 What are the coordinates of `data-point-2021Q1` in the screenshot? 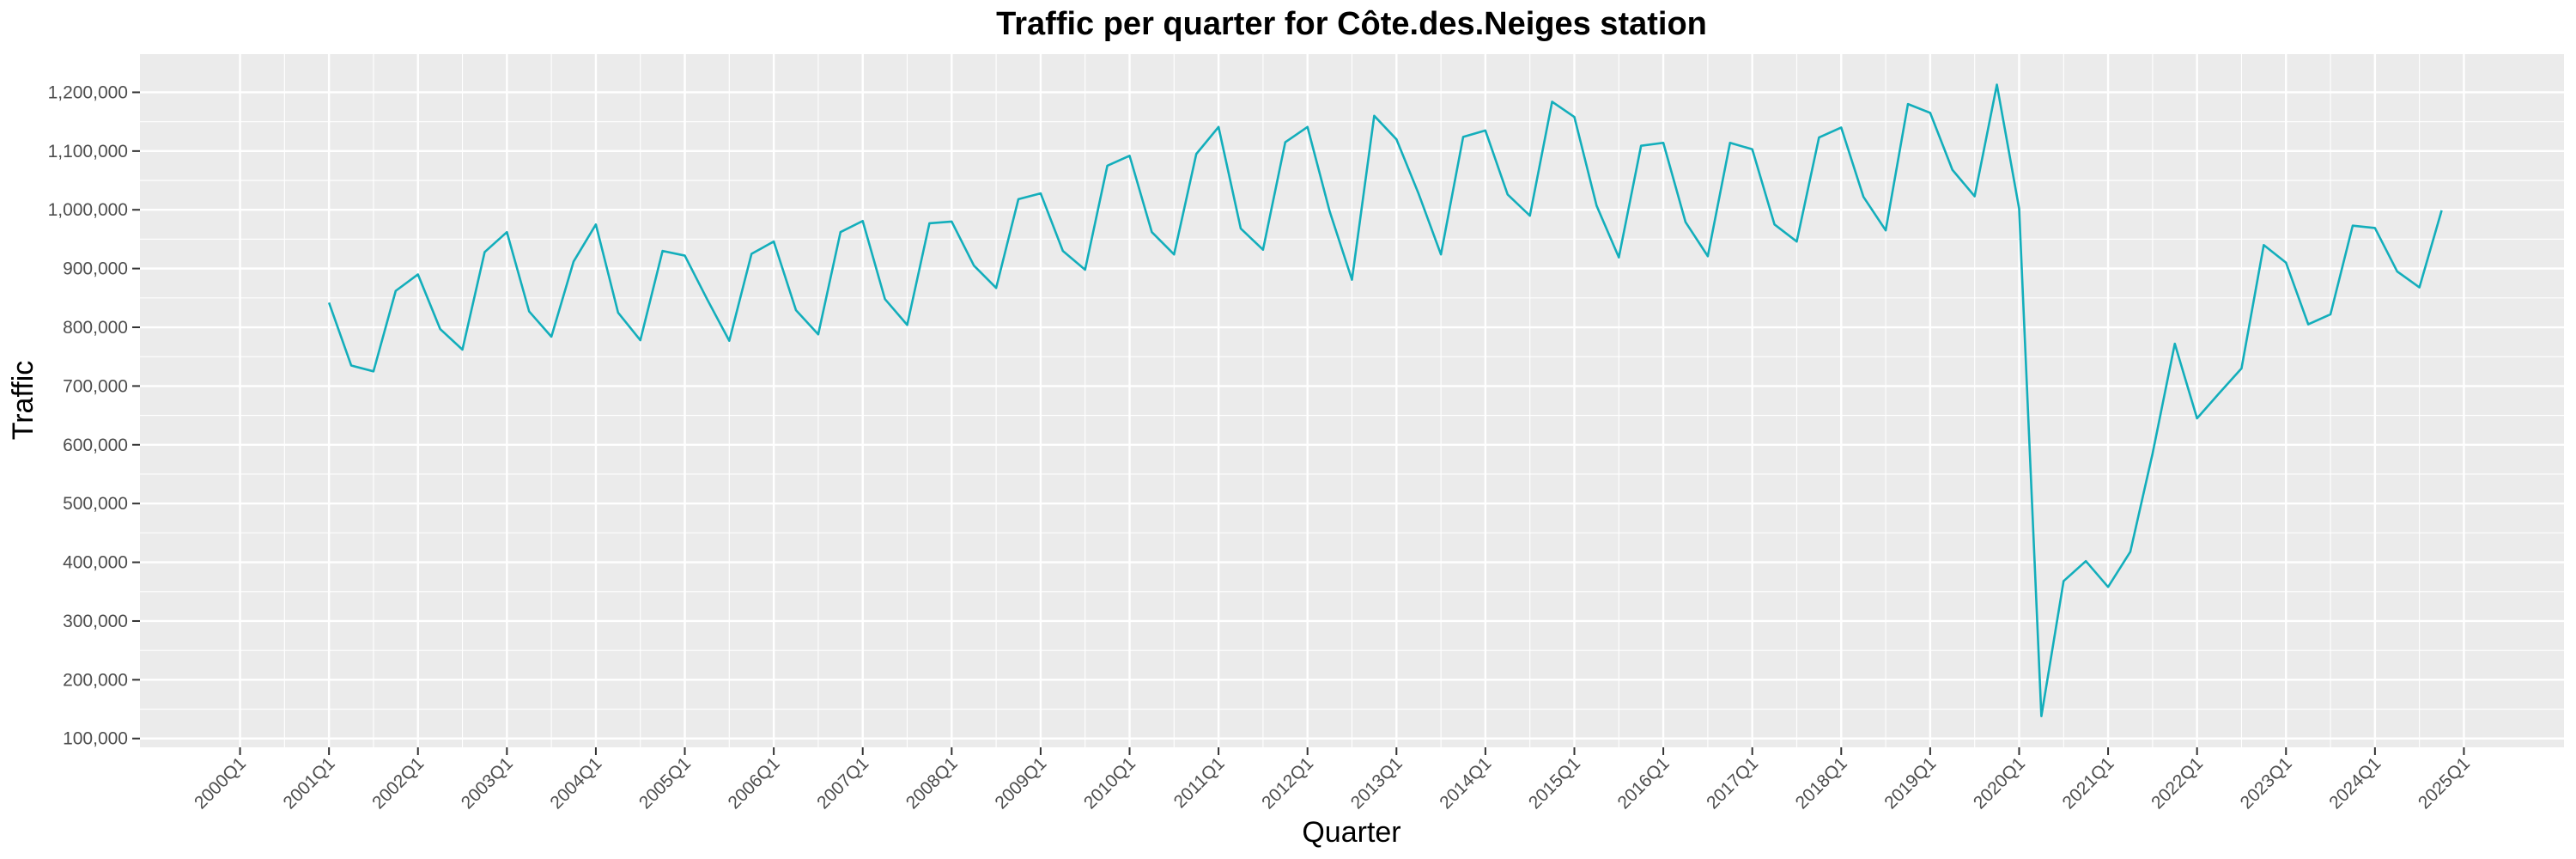 It's located at (2108, 587).